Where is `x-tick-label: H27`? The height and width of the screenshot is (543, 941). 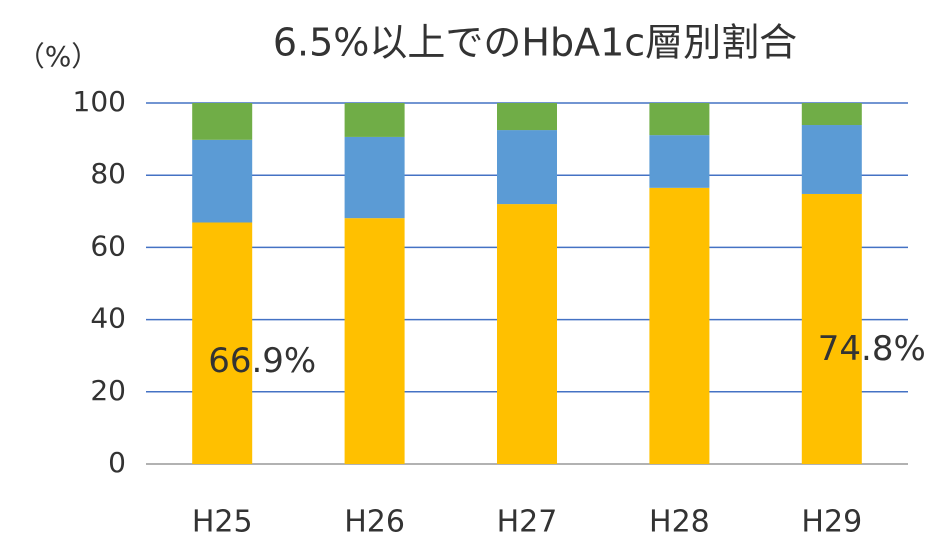
x-tick-label: H27 is located at coordinates (527, 522).